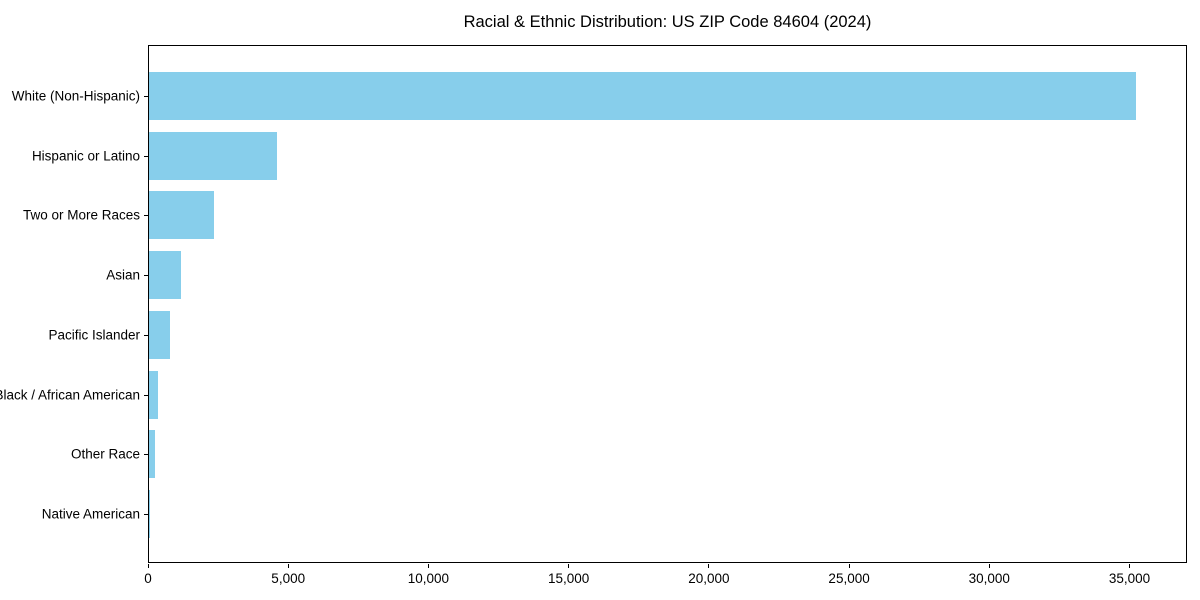  I want to click on bar-row-hispanic-or-latino: Hispanic or Latino, so click(609, 156).